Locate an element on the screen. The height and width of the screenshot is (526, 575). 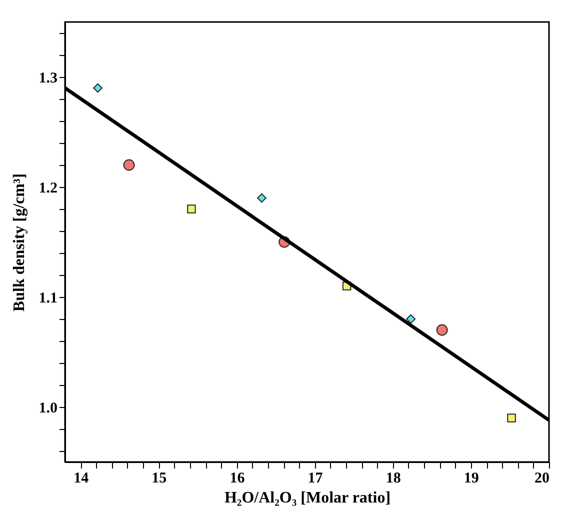
x-axis-title: H₂O/Al₂O₃ [Molar ratio] is located at coordinates (307, 498).